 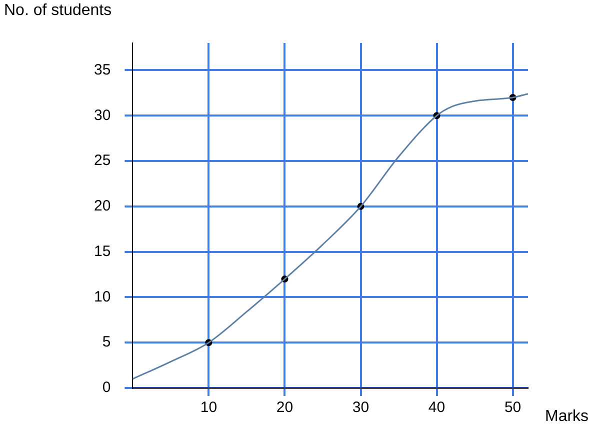 What do you see at coordinates (102, 115) in the screenshot?
I see `y-tick-label: 30` at bounding box center [102, 115].